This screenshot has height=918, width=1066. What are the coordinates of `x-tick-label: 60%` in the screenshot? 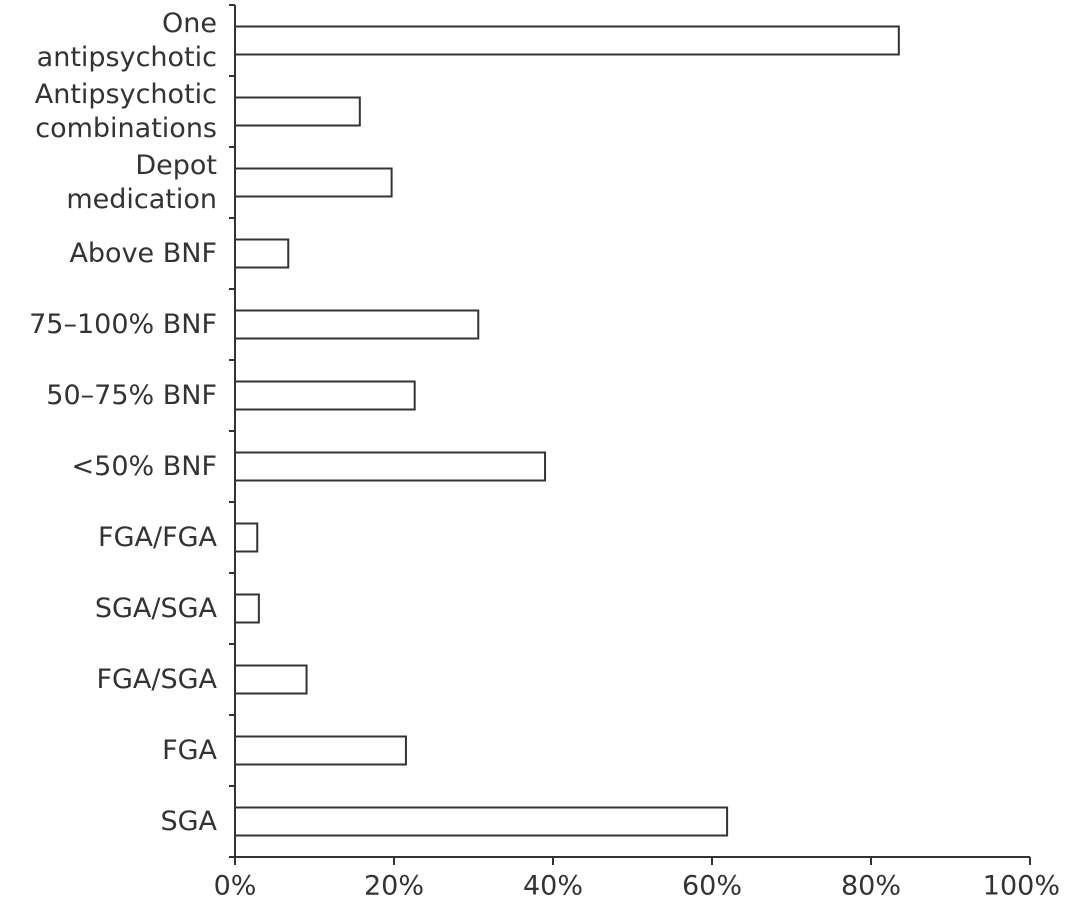 It's located at (712, 886).